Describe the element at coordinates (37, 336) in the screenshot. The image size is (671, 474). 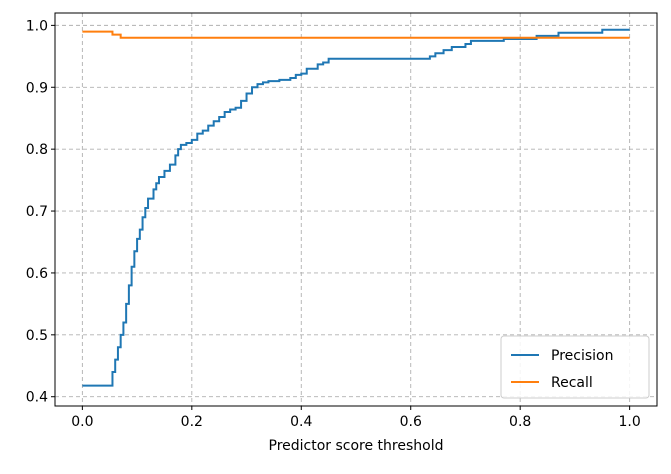
I see `y-tick-label: 0.5` at that location.